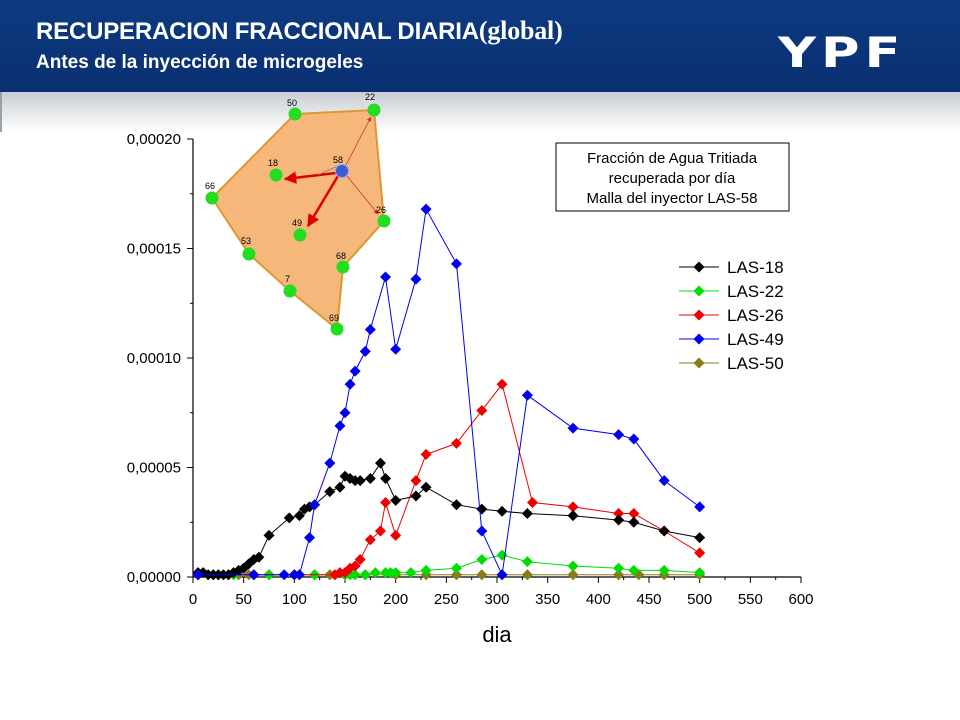 This screenshot has width=960, height=720. I want to click on x-tick-label: 50, so click(243, 599).